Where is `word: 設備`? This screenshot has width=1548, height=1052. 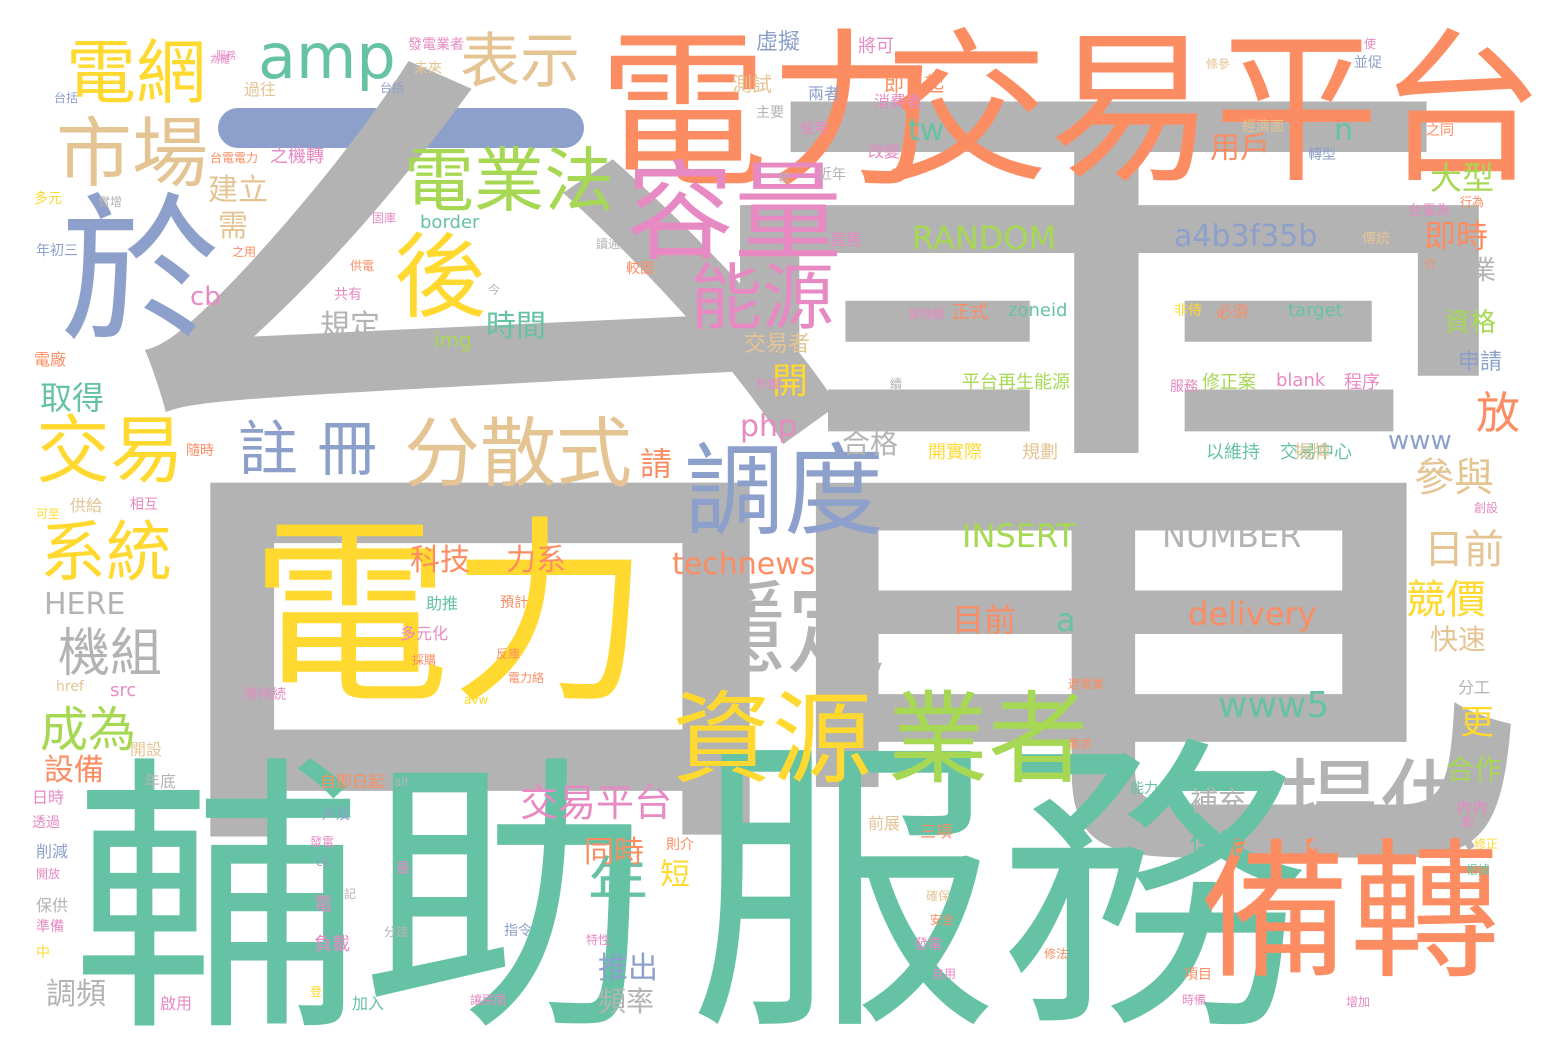
word: 設備 is located at coordinates (74, 770).